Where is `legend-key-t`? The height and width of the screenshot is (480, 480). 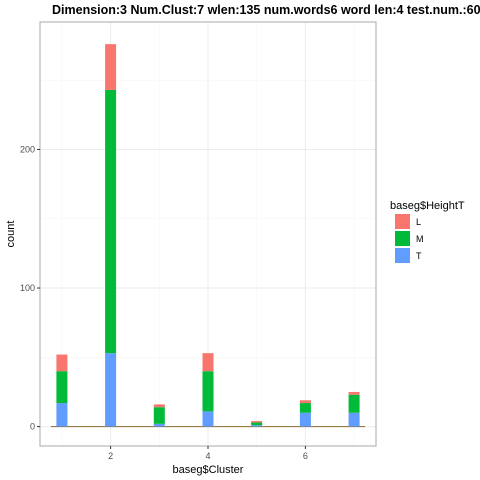
legend-key-t is located at coordinates (402, 255).